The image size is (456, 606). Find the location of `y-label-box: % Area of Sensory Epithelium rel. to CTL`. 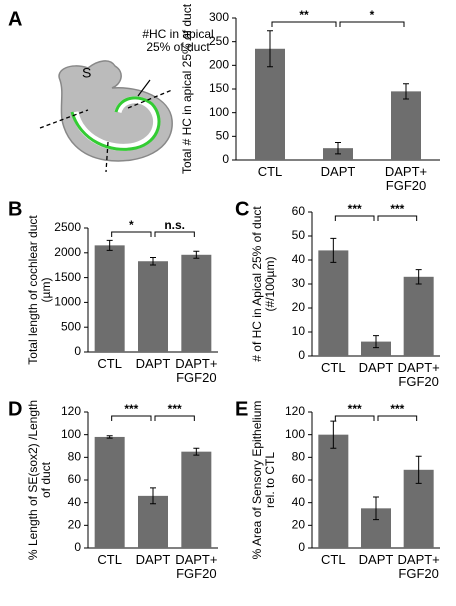

y-label-box: % Area of Sensory Epithelium rel. to CTL is located at coordinates (263, 480).